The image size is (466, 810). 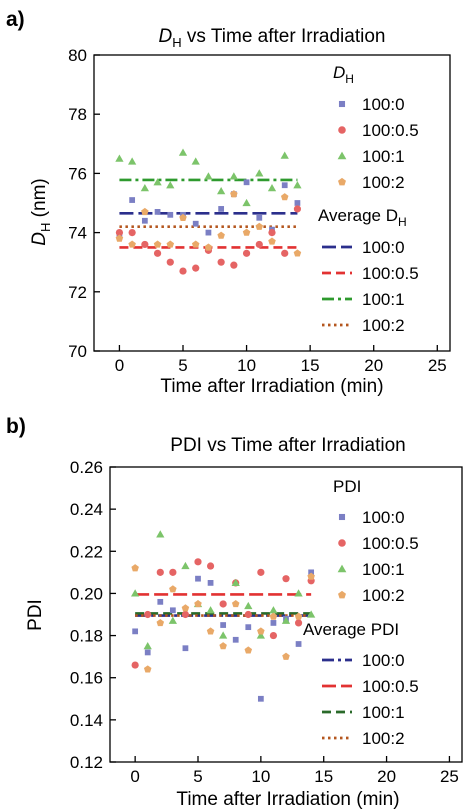 I want to click on x-axis-label-a: Time after Irradiation (min), so click(x=271, y=386).